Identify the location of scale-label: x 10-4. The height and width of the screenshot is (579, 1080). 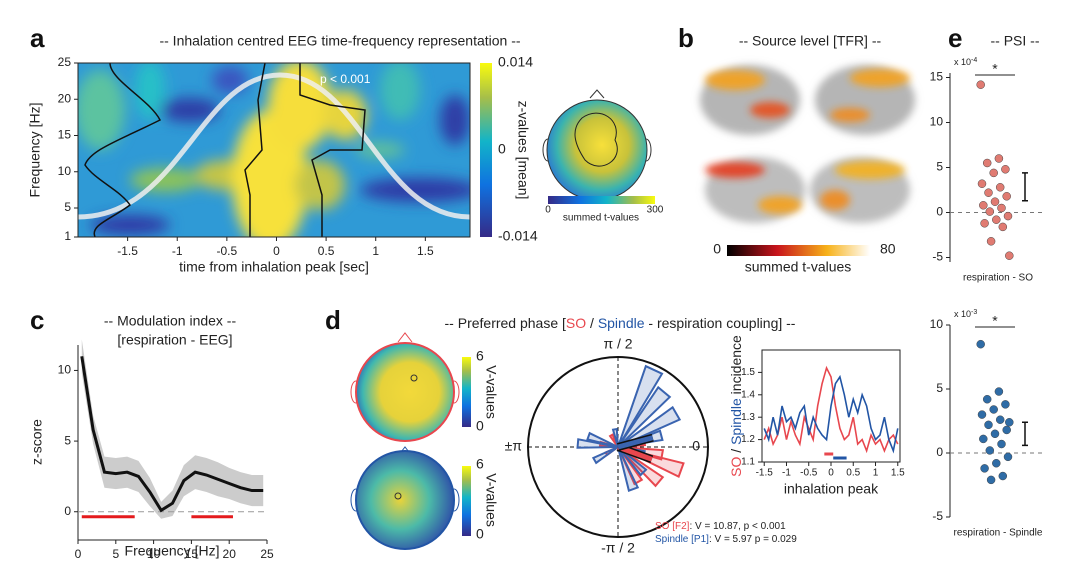
(965, 62).